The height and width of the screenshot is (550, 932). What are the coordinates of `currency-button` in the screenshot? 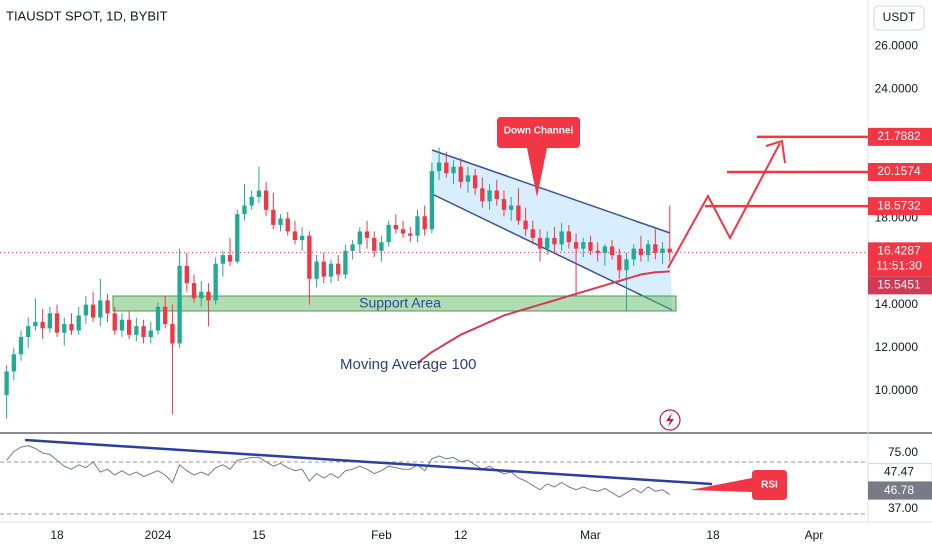 It's located at (899, 18).